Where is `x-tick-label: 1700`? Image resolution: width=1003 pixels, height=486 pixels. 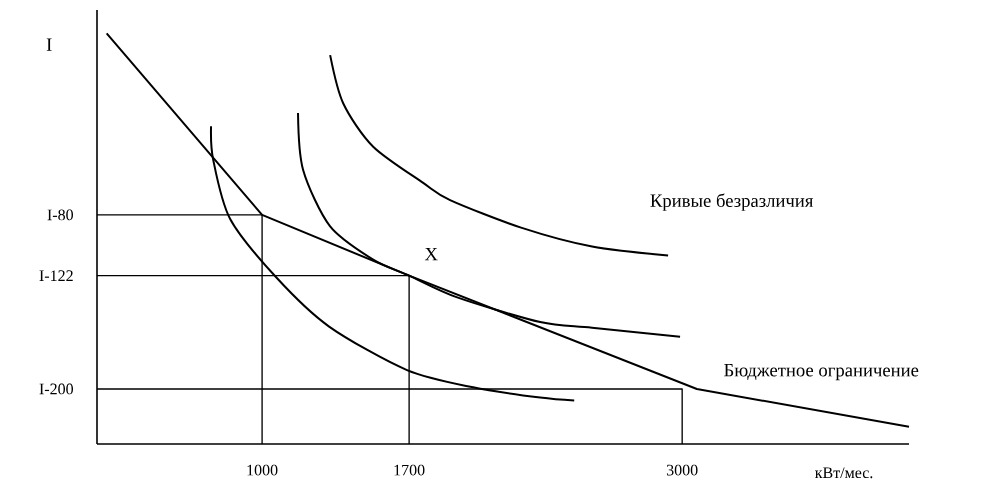
x-tick-label: 1700 is located at coordinates (409, 470).